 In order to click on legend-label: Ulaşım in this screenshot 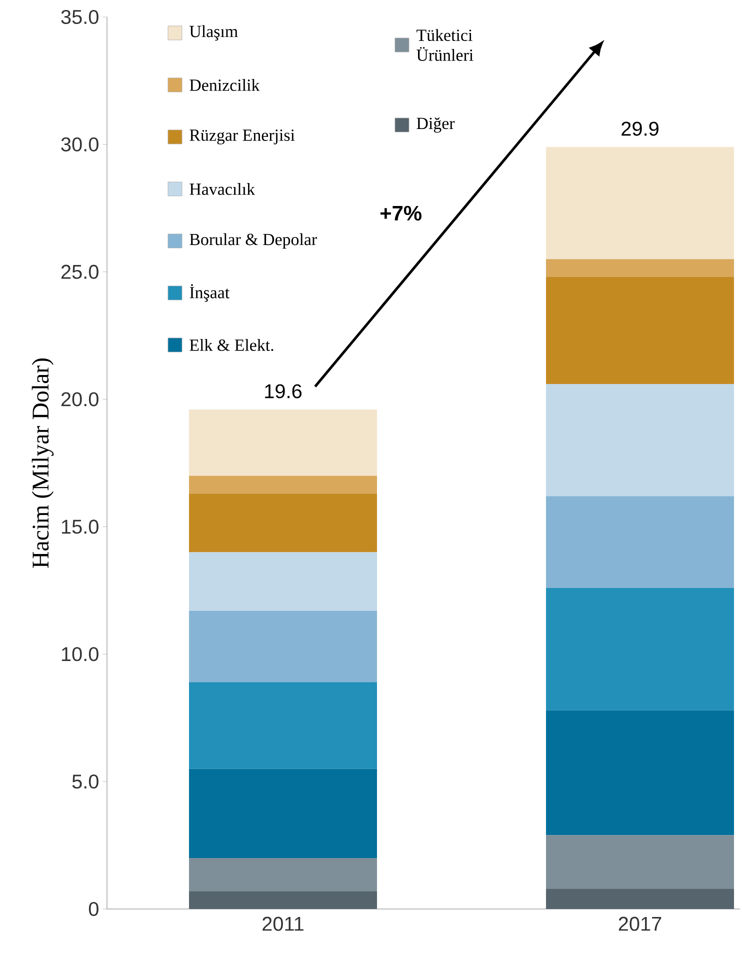, I will do `click(214, 33)`.